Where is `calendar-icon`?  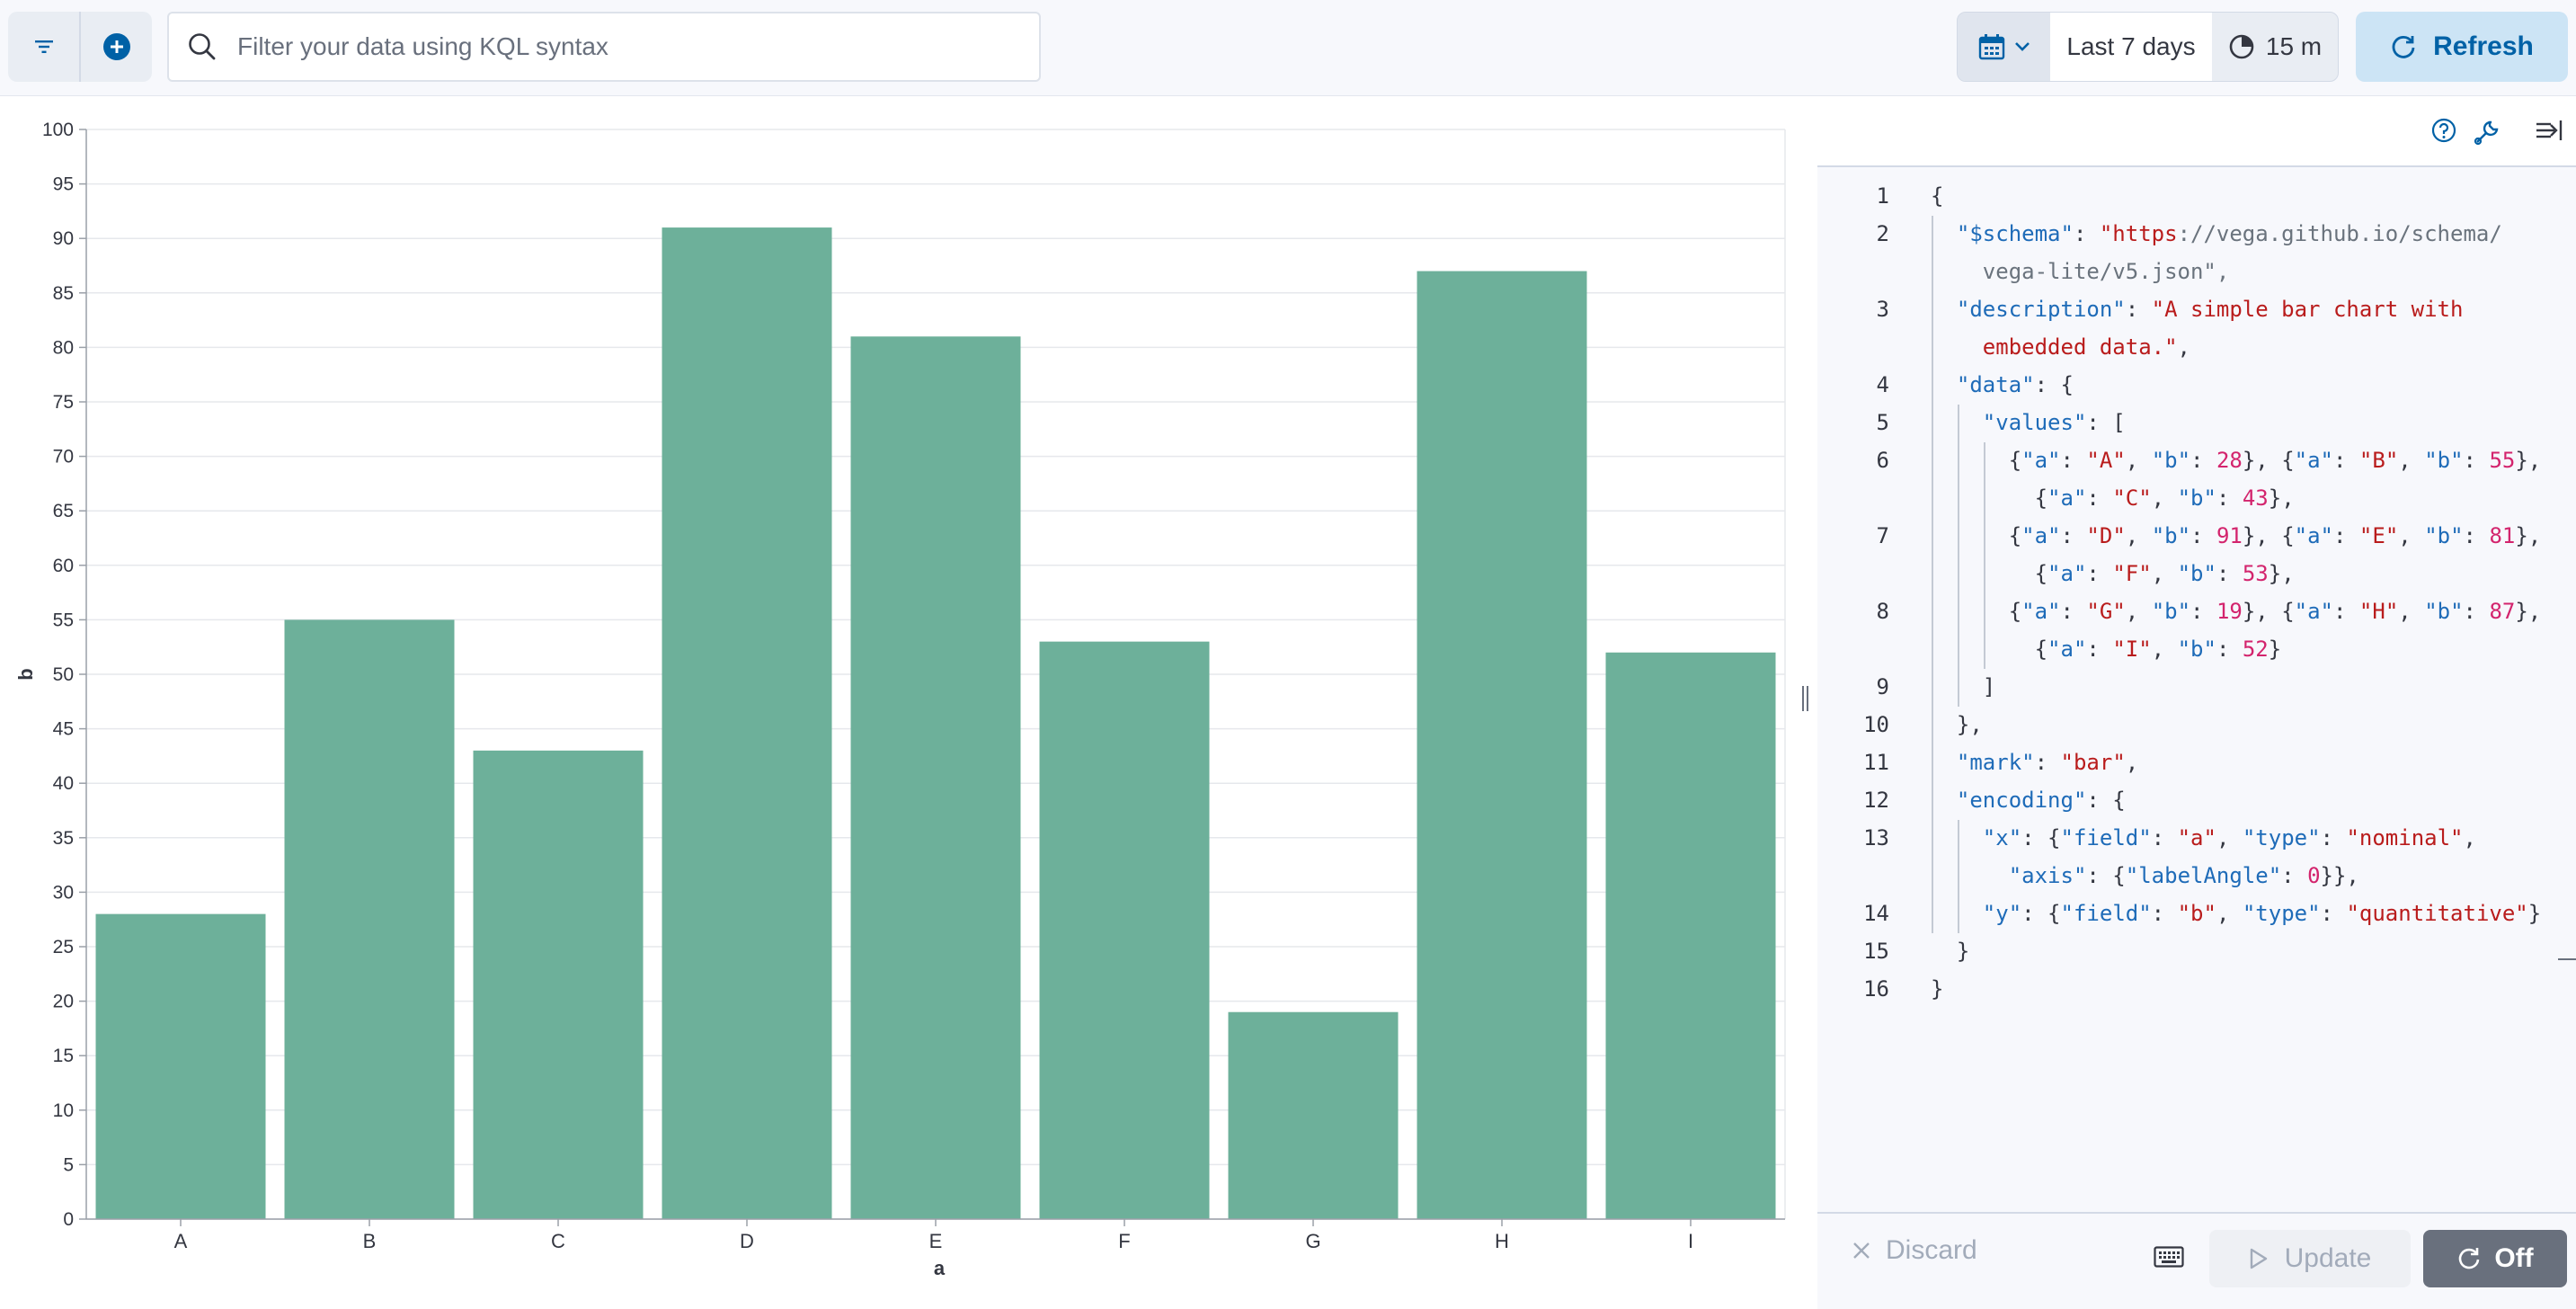 calendar-icon is located at coordinates (1991, 47).